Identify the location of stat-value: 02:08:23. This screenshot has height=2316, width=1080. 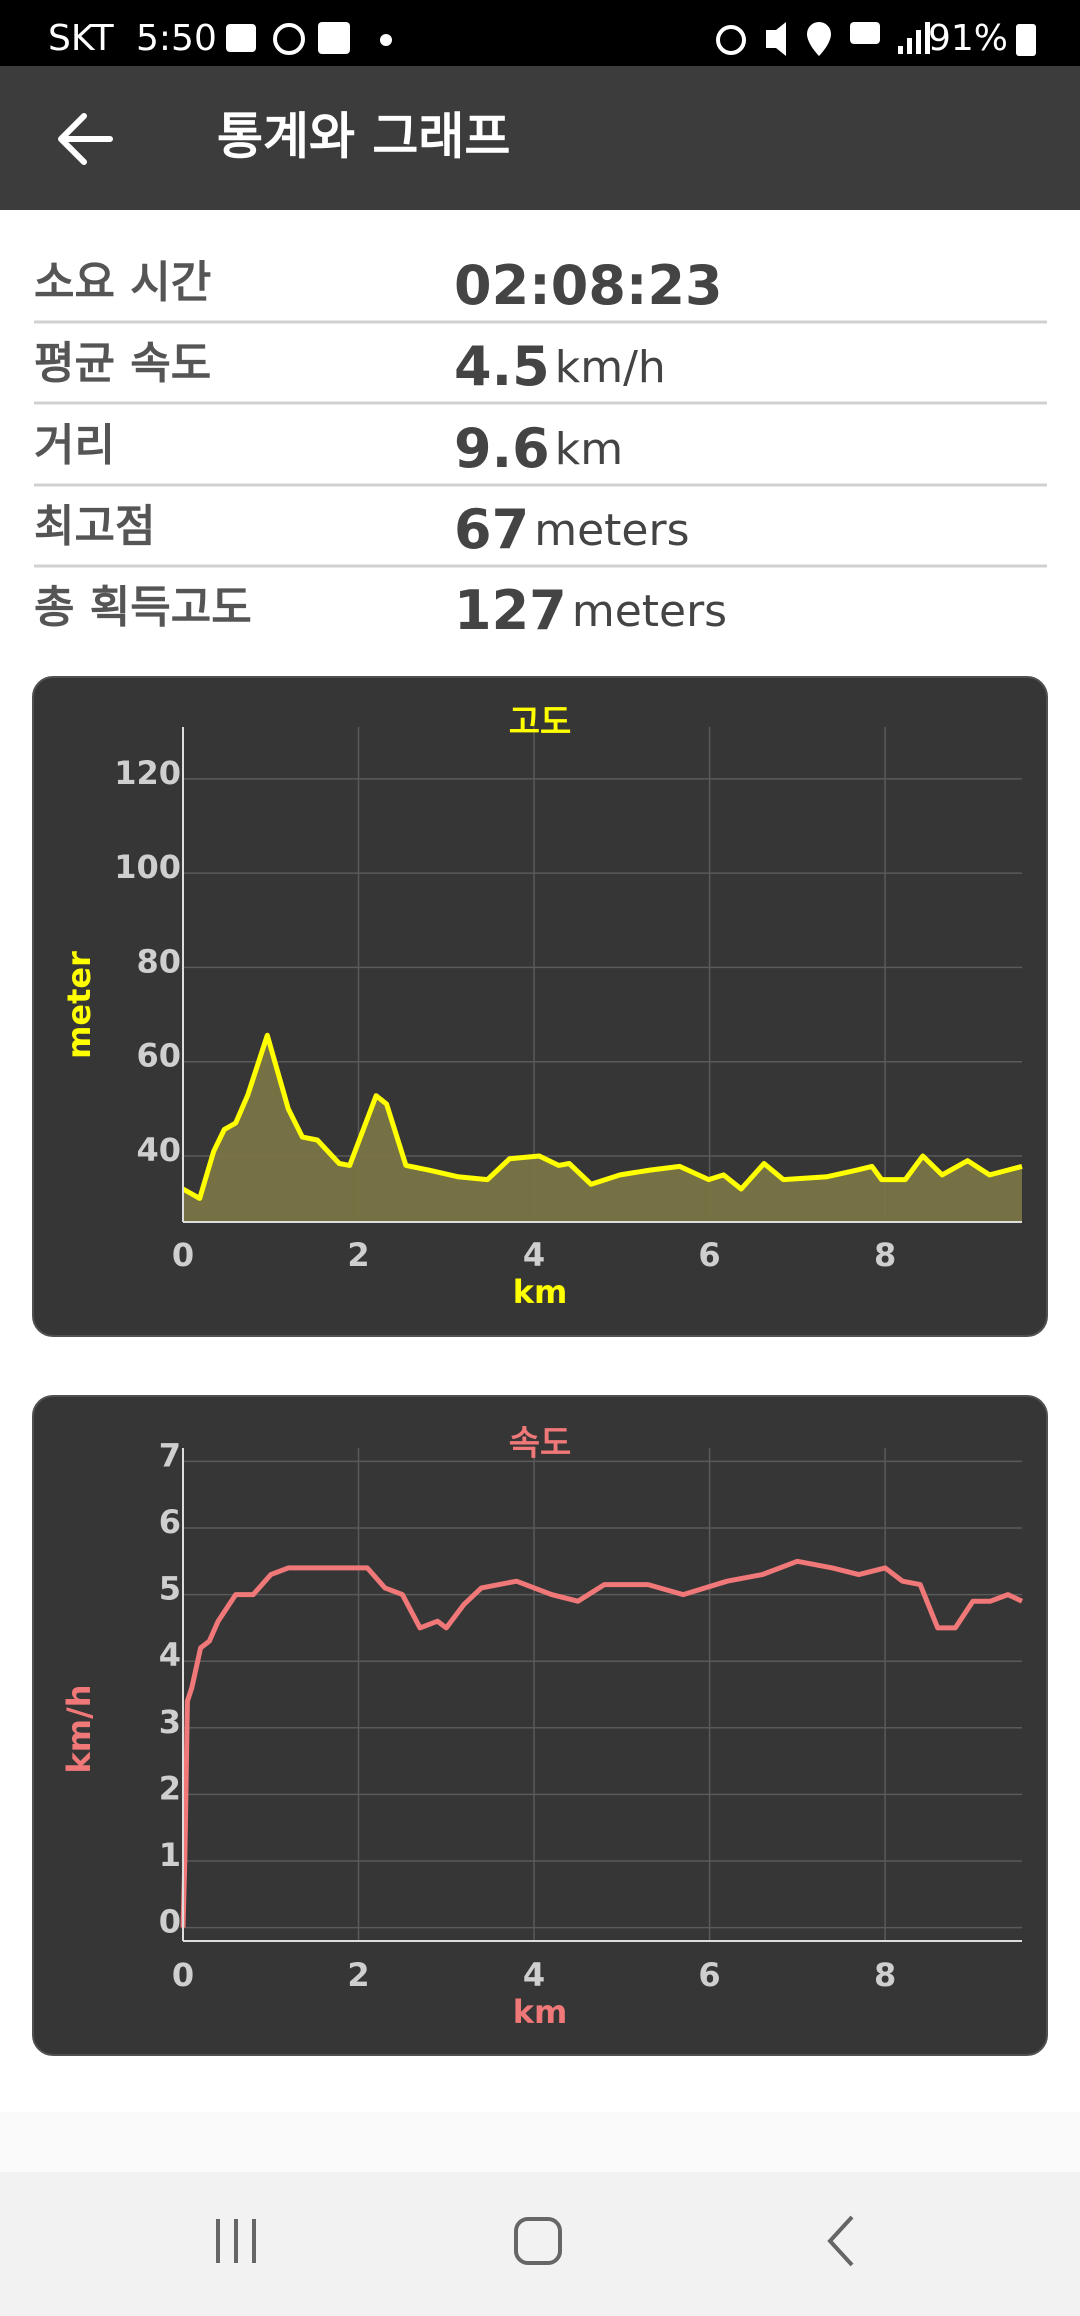
(588, 285).